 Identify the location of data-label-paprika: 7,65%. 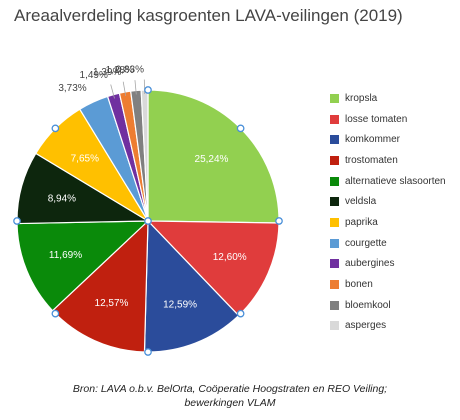
(85, 159).